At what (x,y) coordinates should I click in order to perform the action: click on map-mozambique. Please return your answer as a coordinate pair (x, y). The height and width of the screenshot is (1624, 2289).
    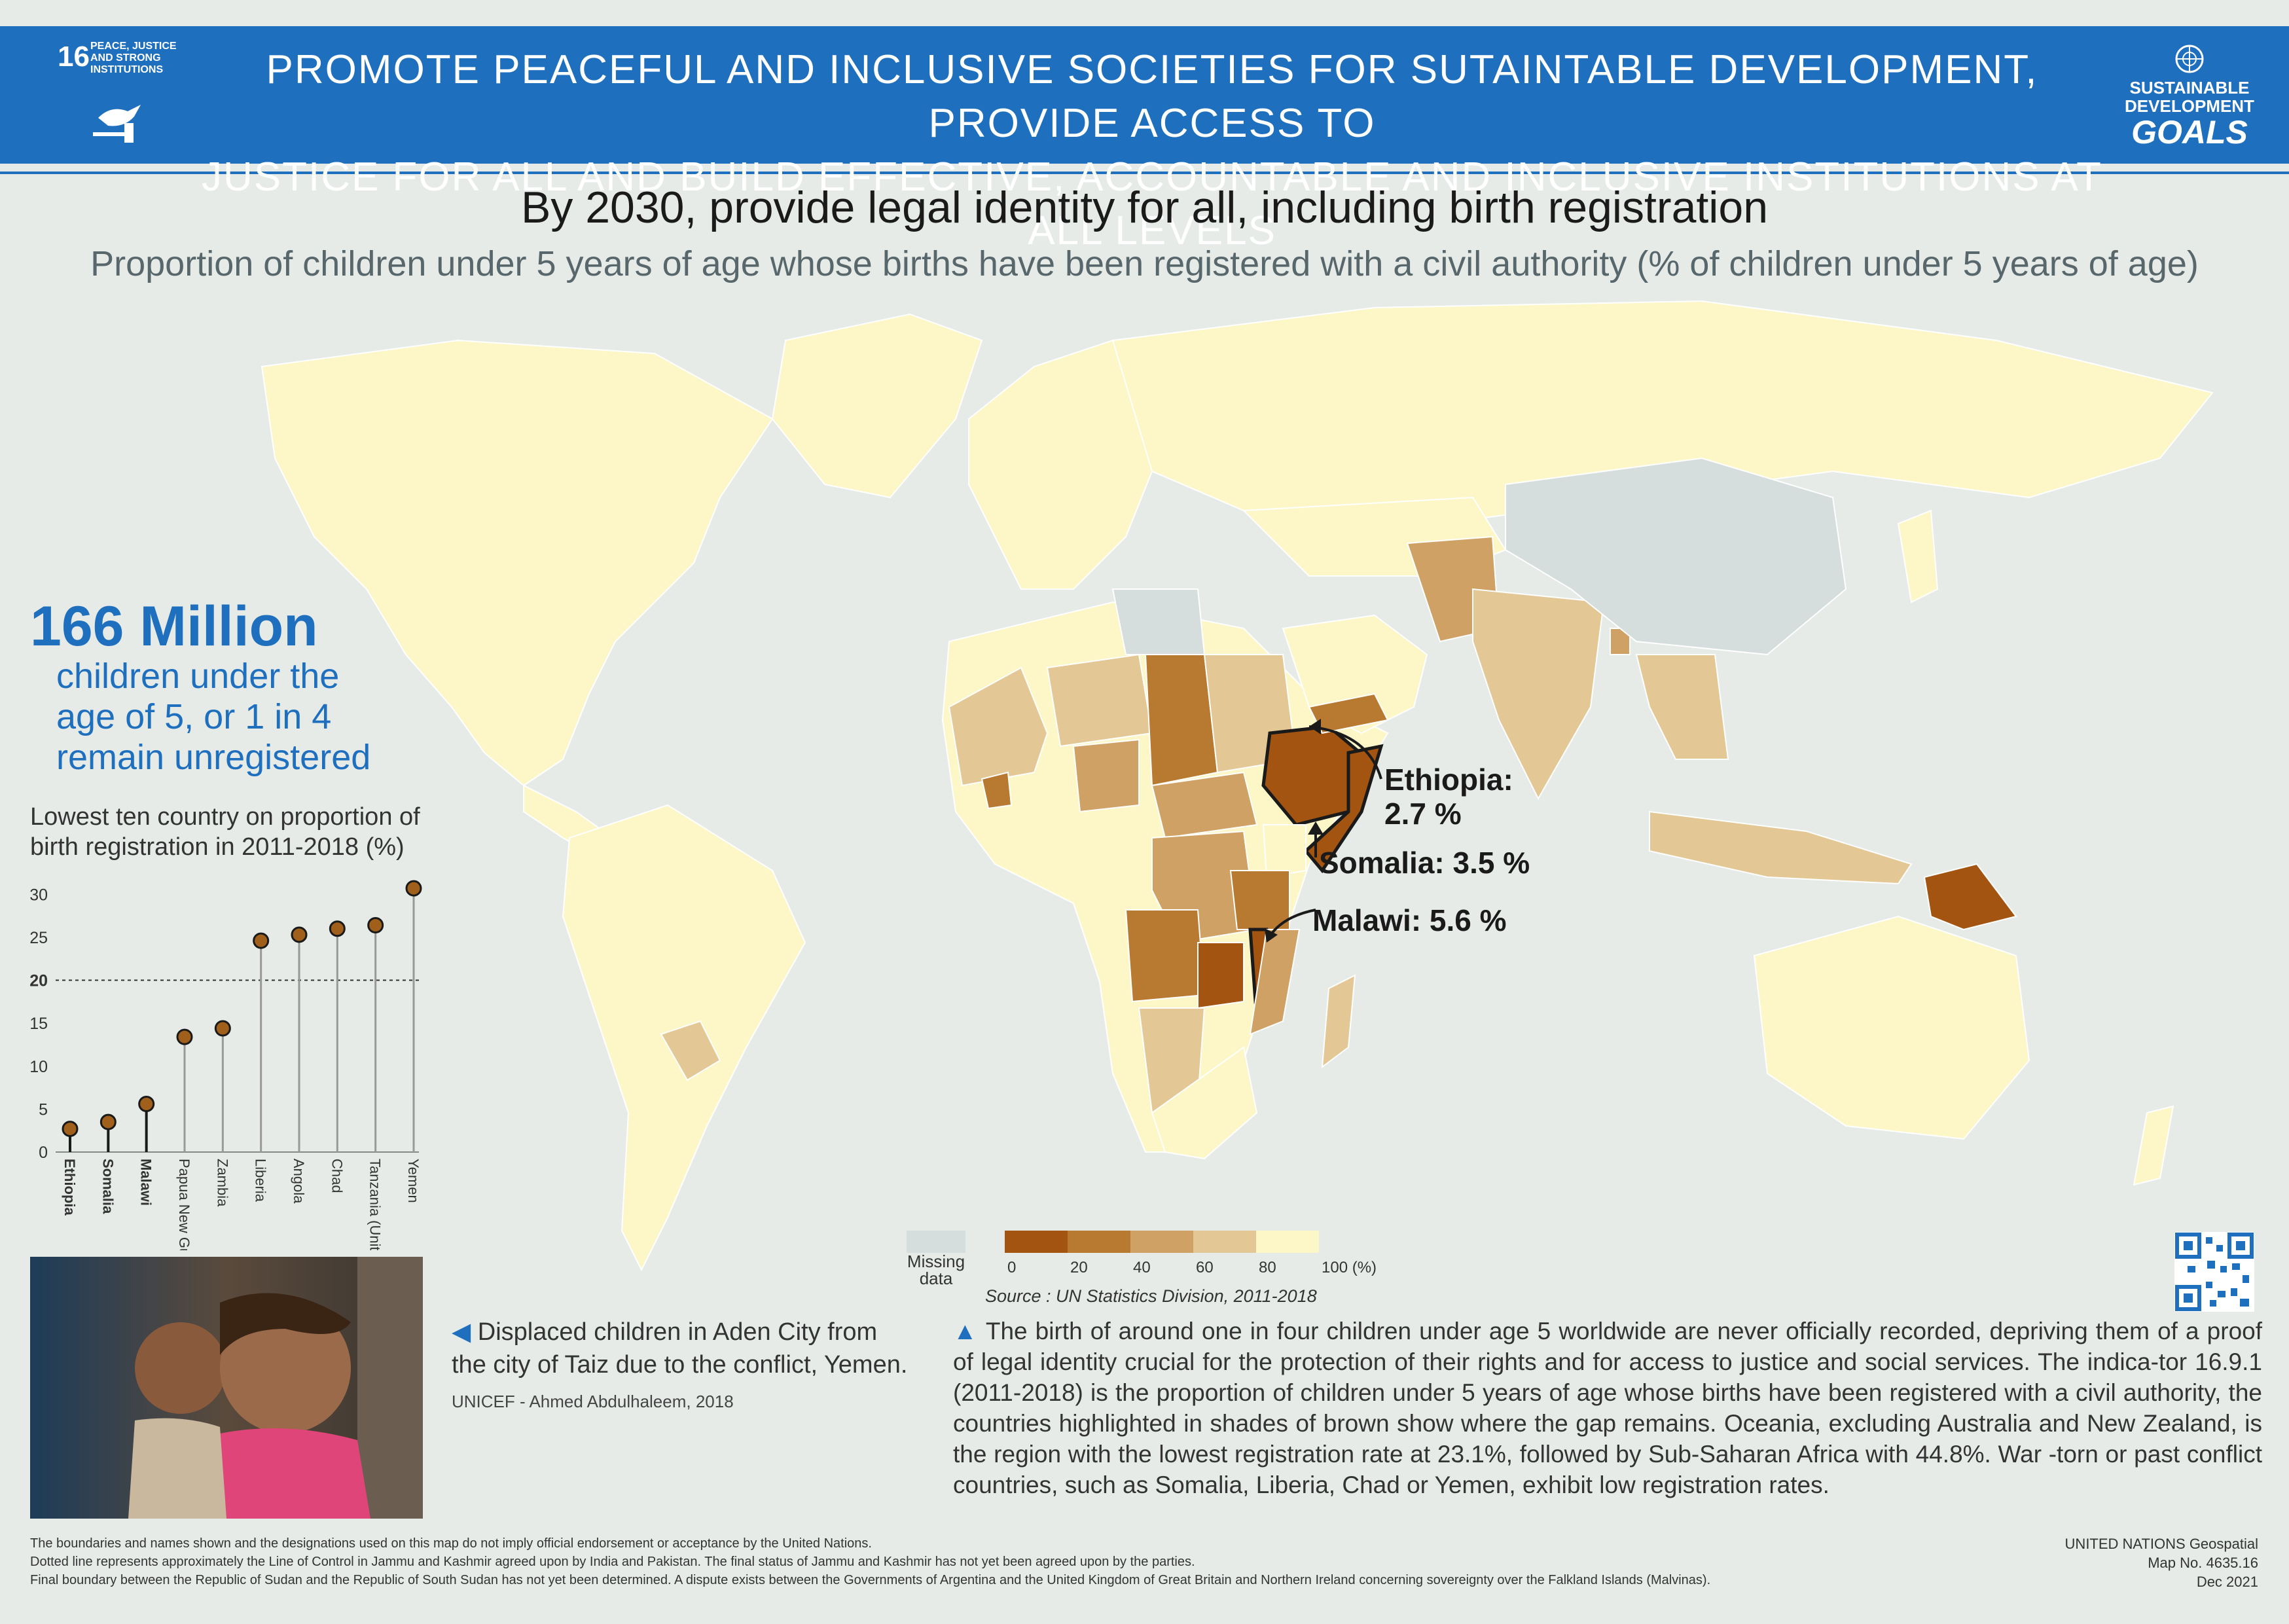
    Looking at the image, I should click on (1275, 982).